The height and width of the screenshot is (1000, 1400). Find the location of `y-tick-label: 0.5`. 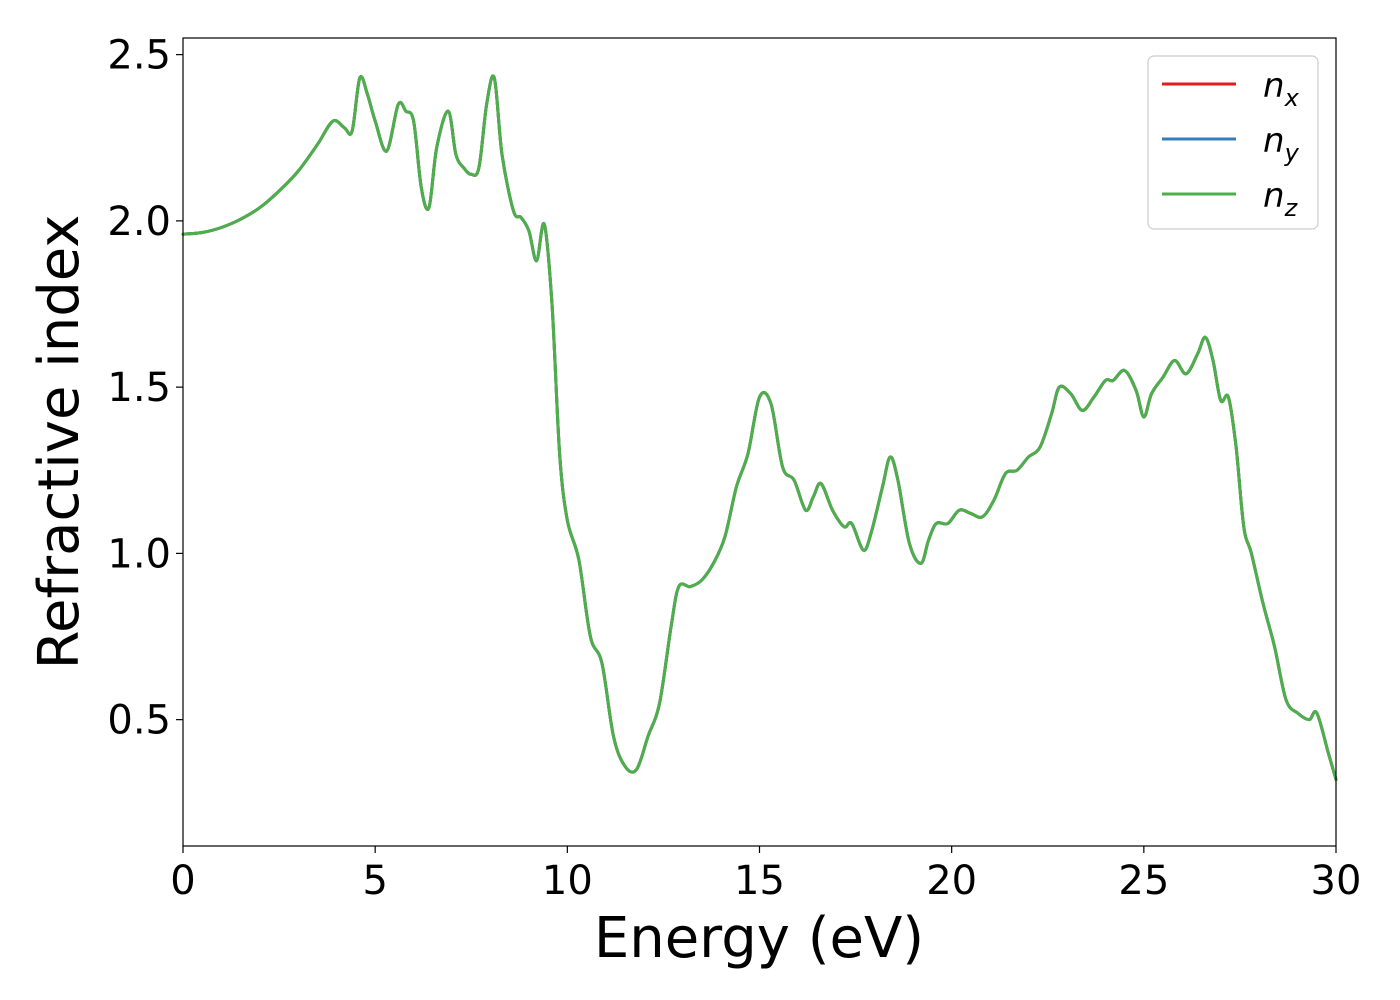

y-tick-label: 0.5 is located at coordinates (139, 721).